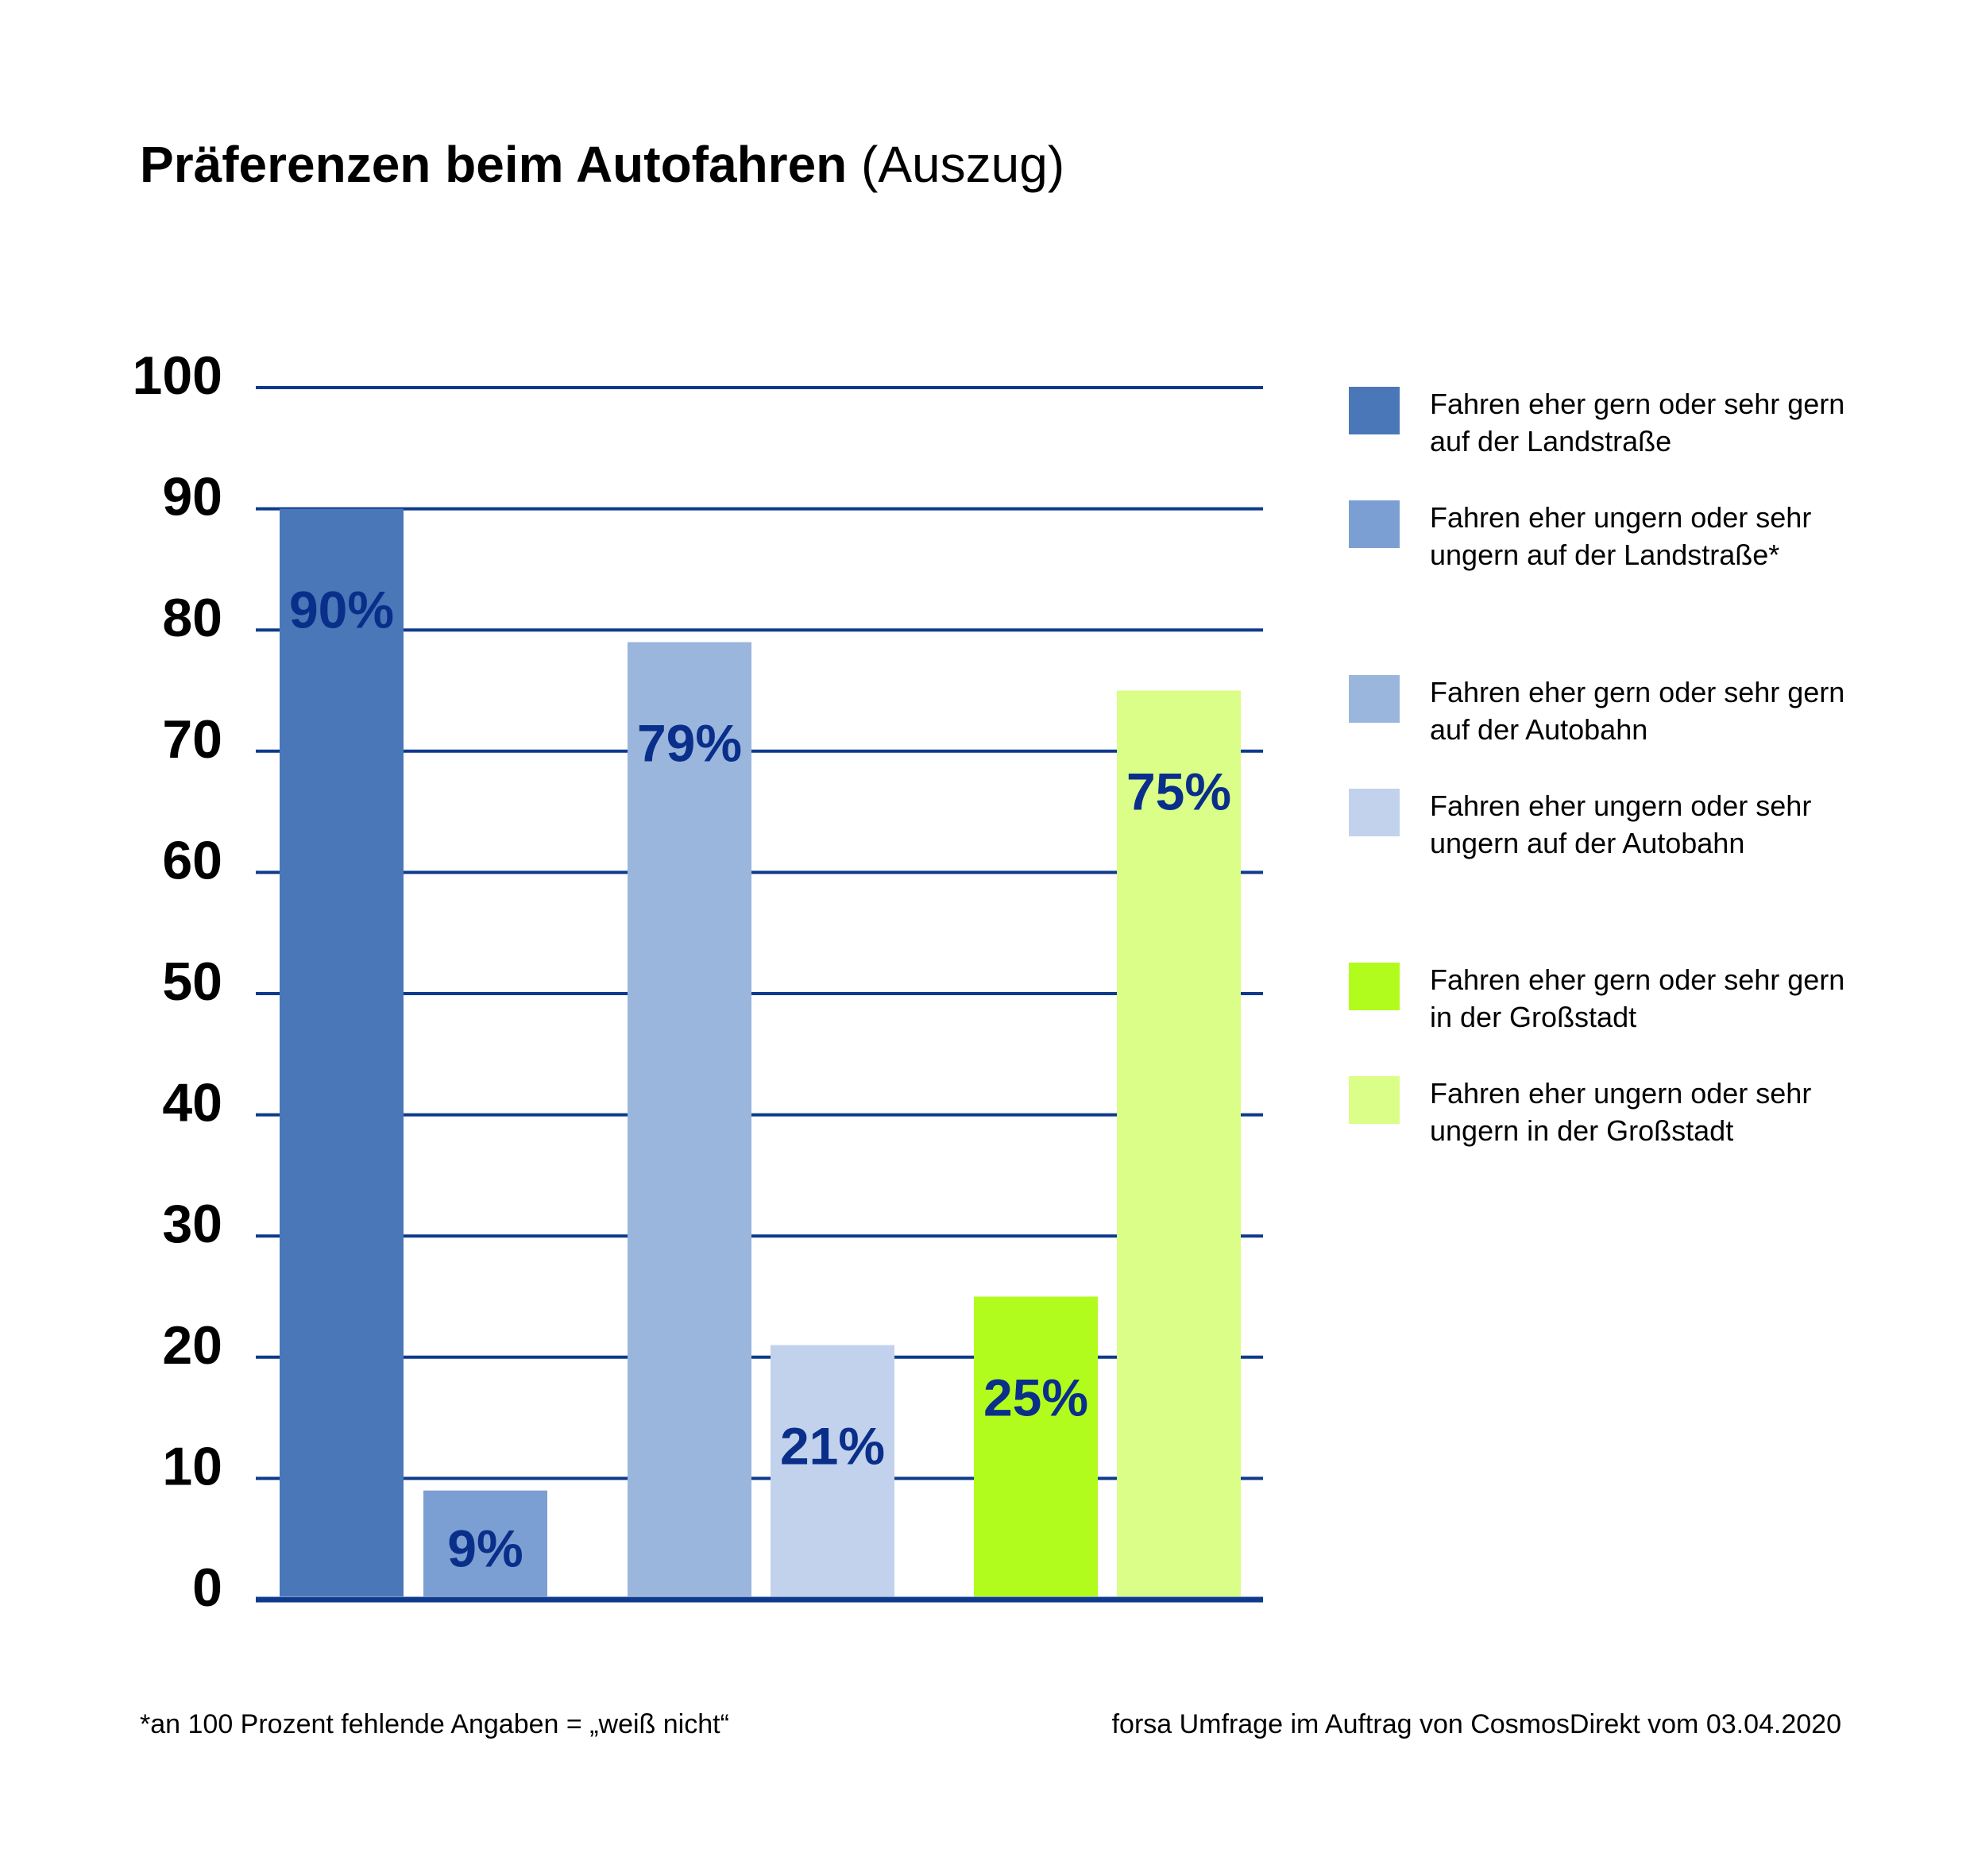 The image size is (1970, 1876). What do you see at coordinates (192, 1345) in the screenshot?
I see `y-tick-label: 20` at bounding box center [192, 1345].